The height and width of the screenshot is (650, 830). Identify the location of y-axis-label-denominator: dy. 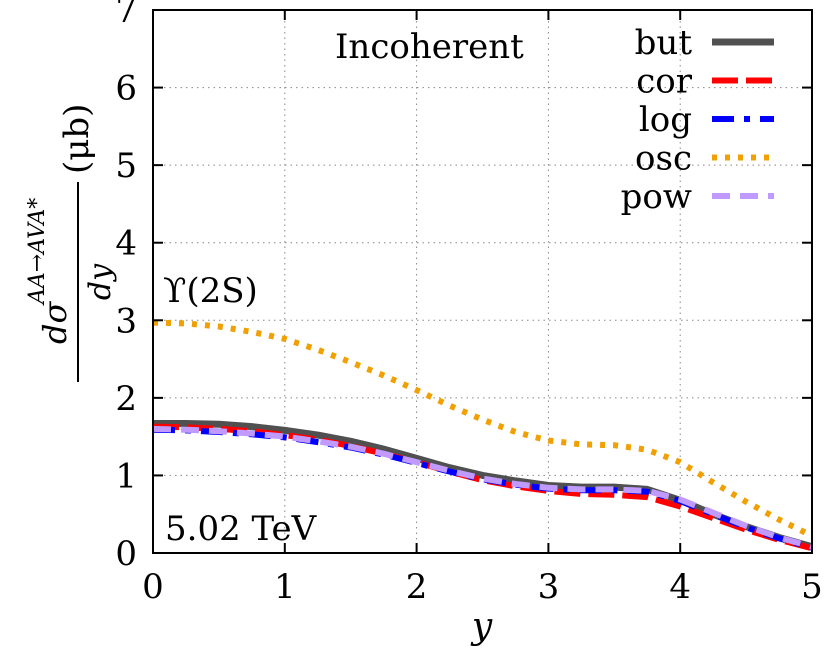
(100, 281).